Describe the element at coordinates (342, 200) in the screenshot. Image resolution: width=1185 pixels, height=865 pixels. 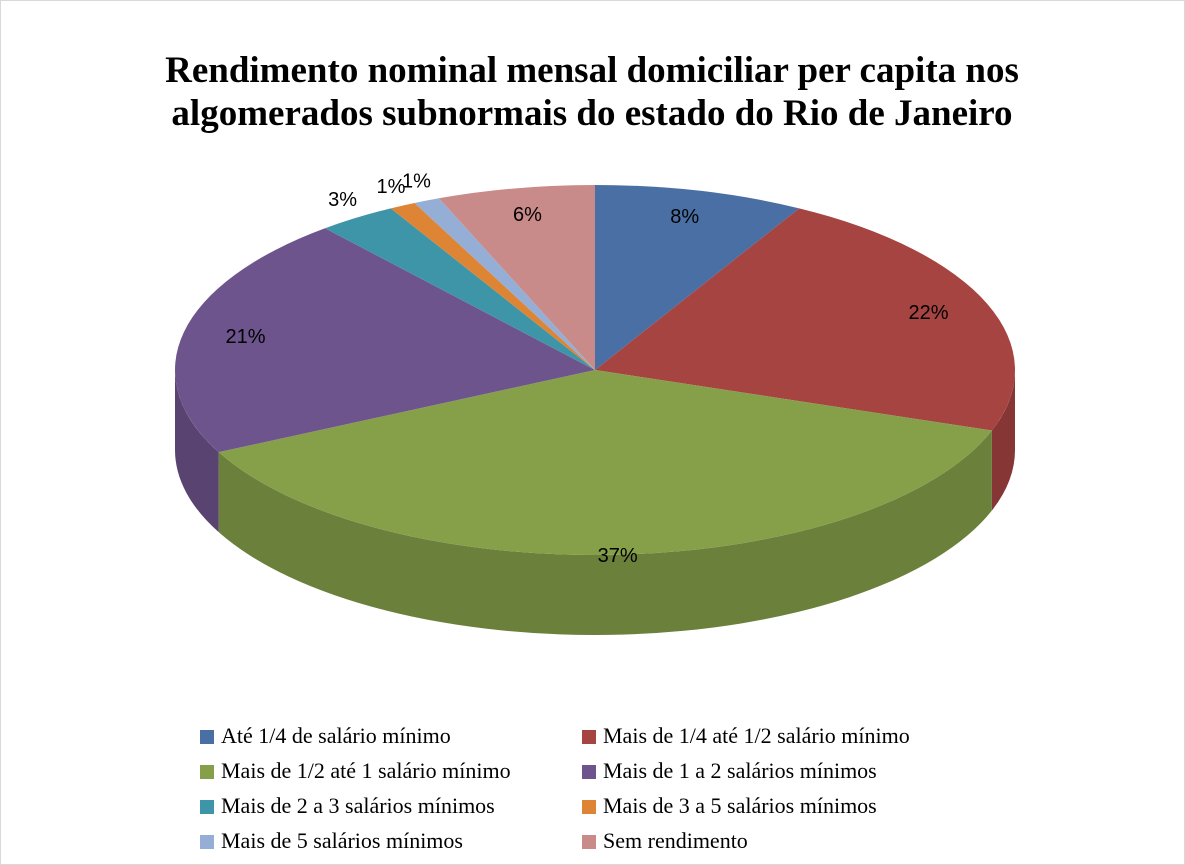
I see `data-label: 3%` at that location.